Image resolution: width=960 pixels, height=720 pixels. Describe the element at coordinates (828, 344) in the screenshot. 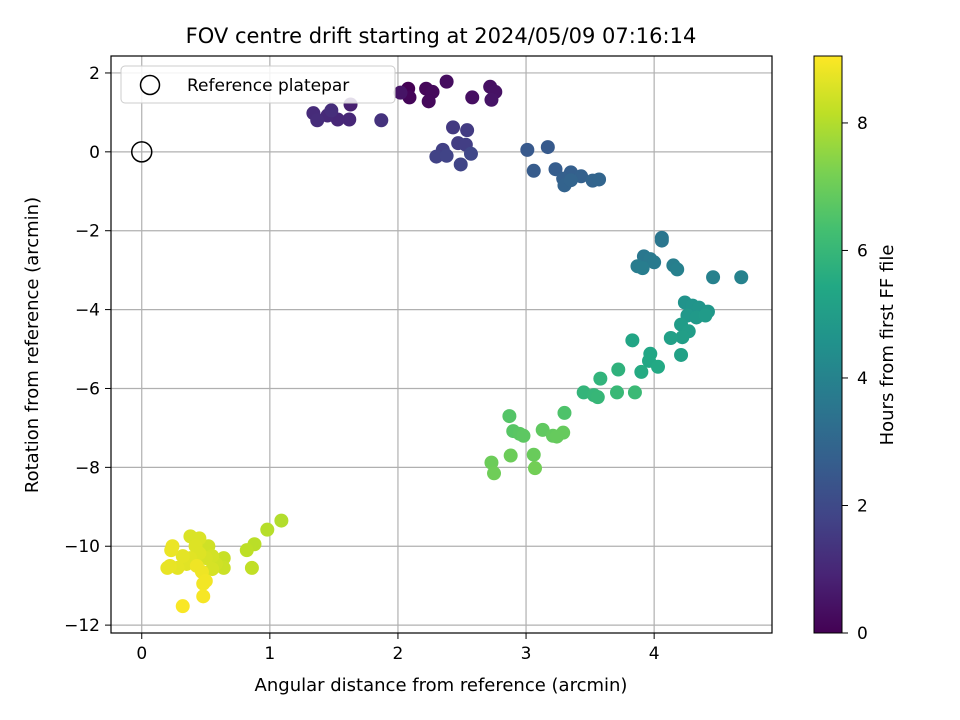

I see `colorbar-gradient` at that location.